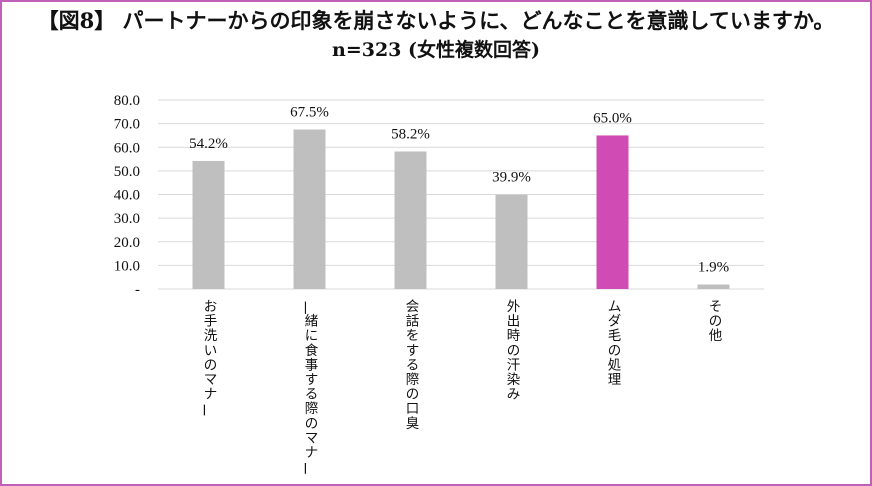 The width and height of the screenshot is (872, 486). Describe the element at coordinates (410, 135) in the screenshot. I see `data-label: 58.2%` at that location.